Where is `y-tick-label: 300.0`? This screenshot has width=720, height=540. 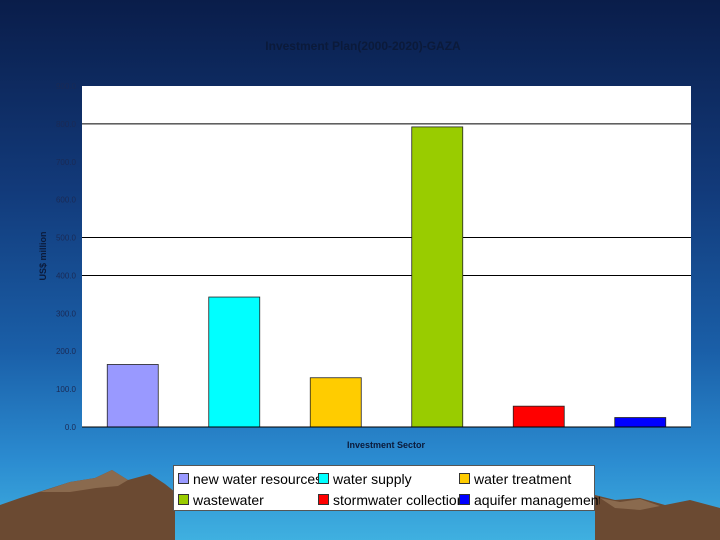
y-tick-label: 300.0 is located at coordinates (66, 313).